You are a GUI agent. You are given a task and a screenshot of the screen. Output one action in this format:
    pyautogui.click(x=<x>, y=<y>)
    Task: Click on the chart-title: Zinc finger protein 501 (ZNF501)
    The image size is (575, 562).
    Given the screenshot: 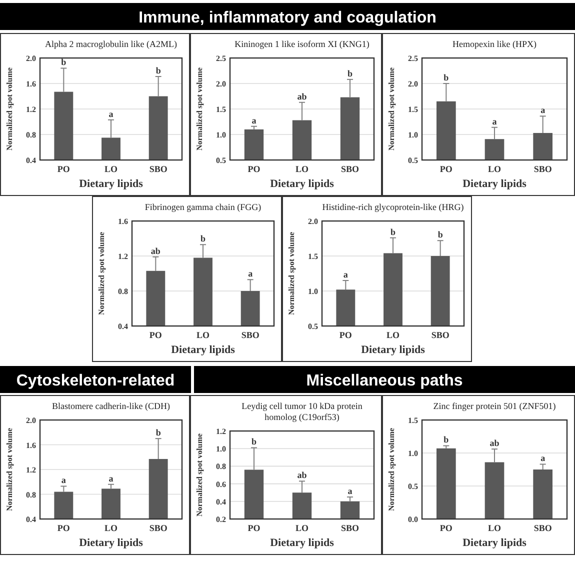 What is the action you would take?
    pyautogui.click(x=494, y=406)
    